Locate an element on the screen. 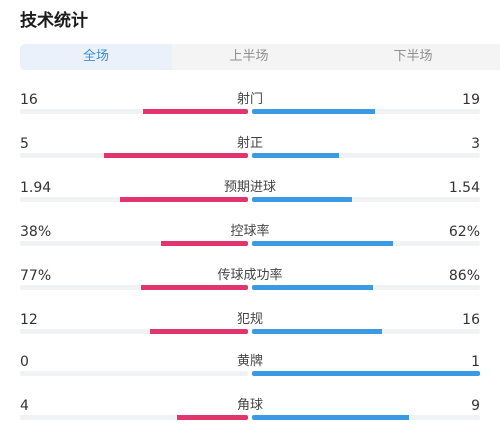 The width and height of the screenshot is (500, 440). away-value: 62% is located at coordinates (464, 232).